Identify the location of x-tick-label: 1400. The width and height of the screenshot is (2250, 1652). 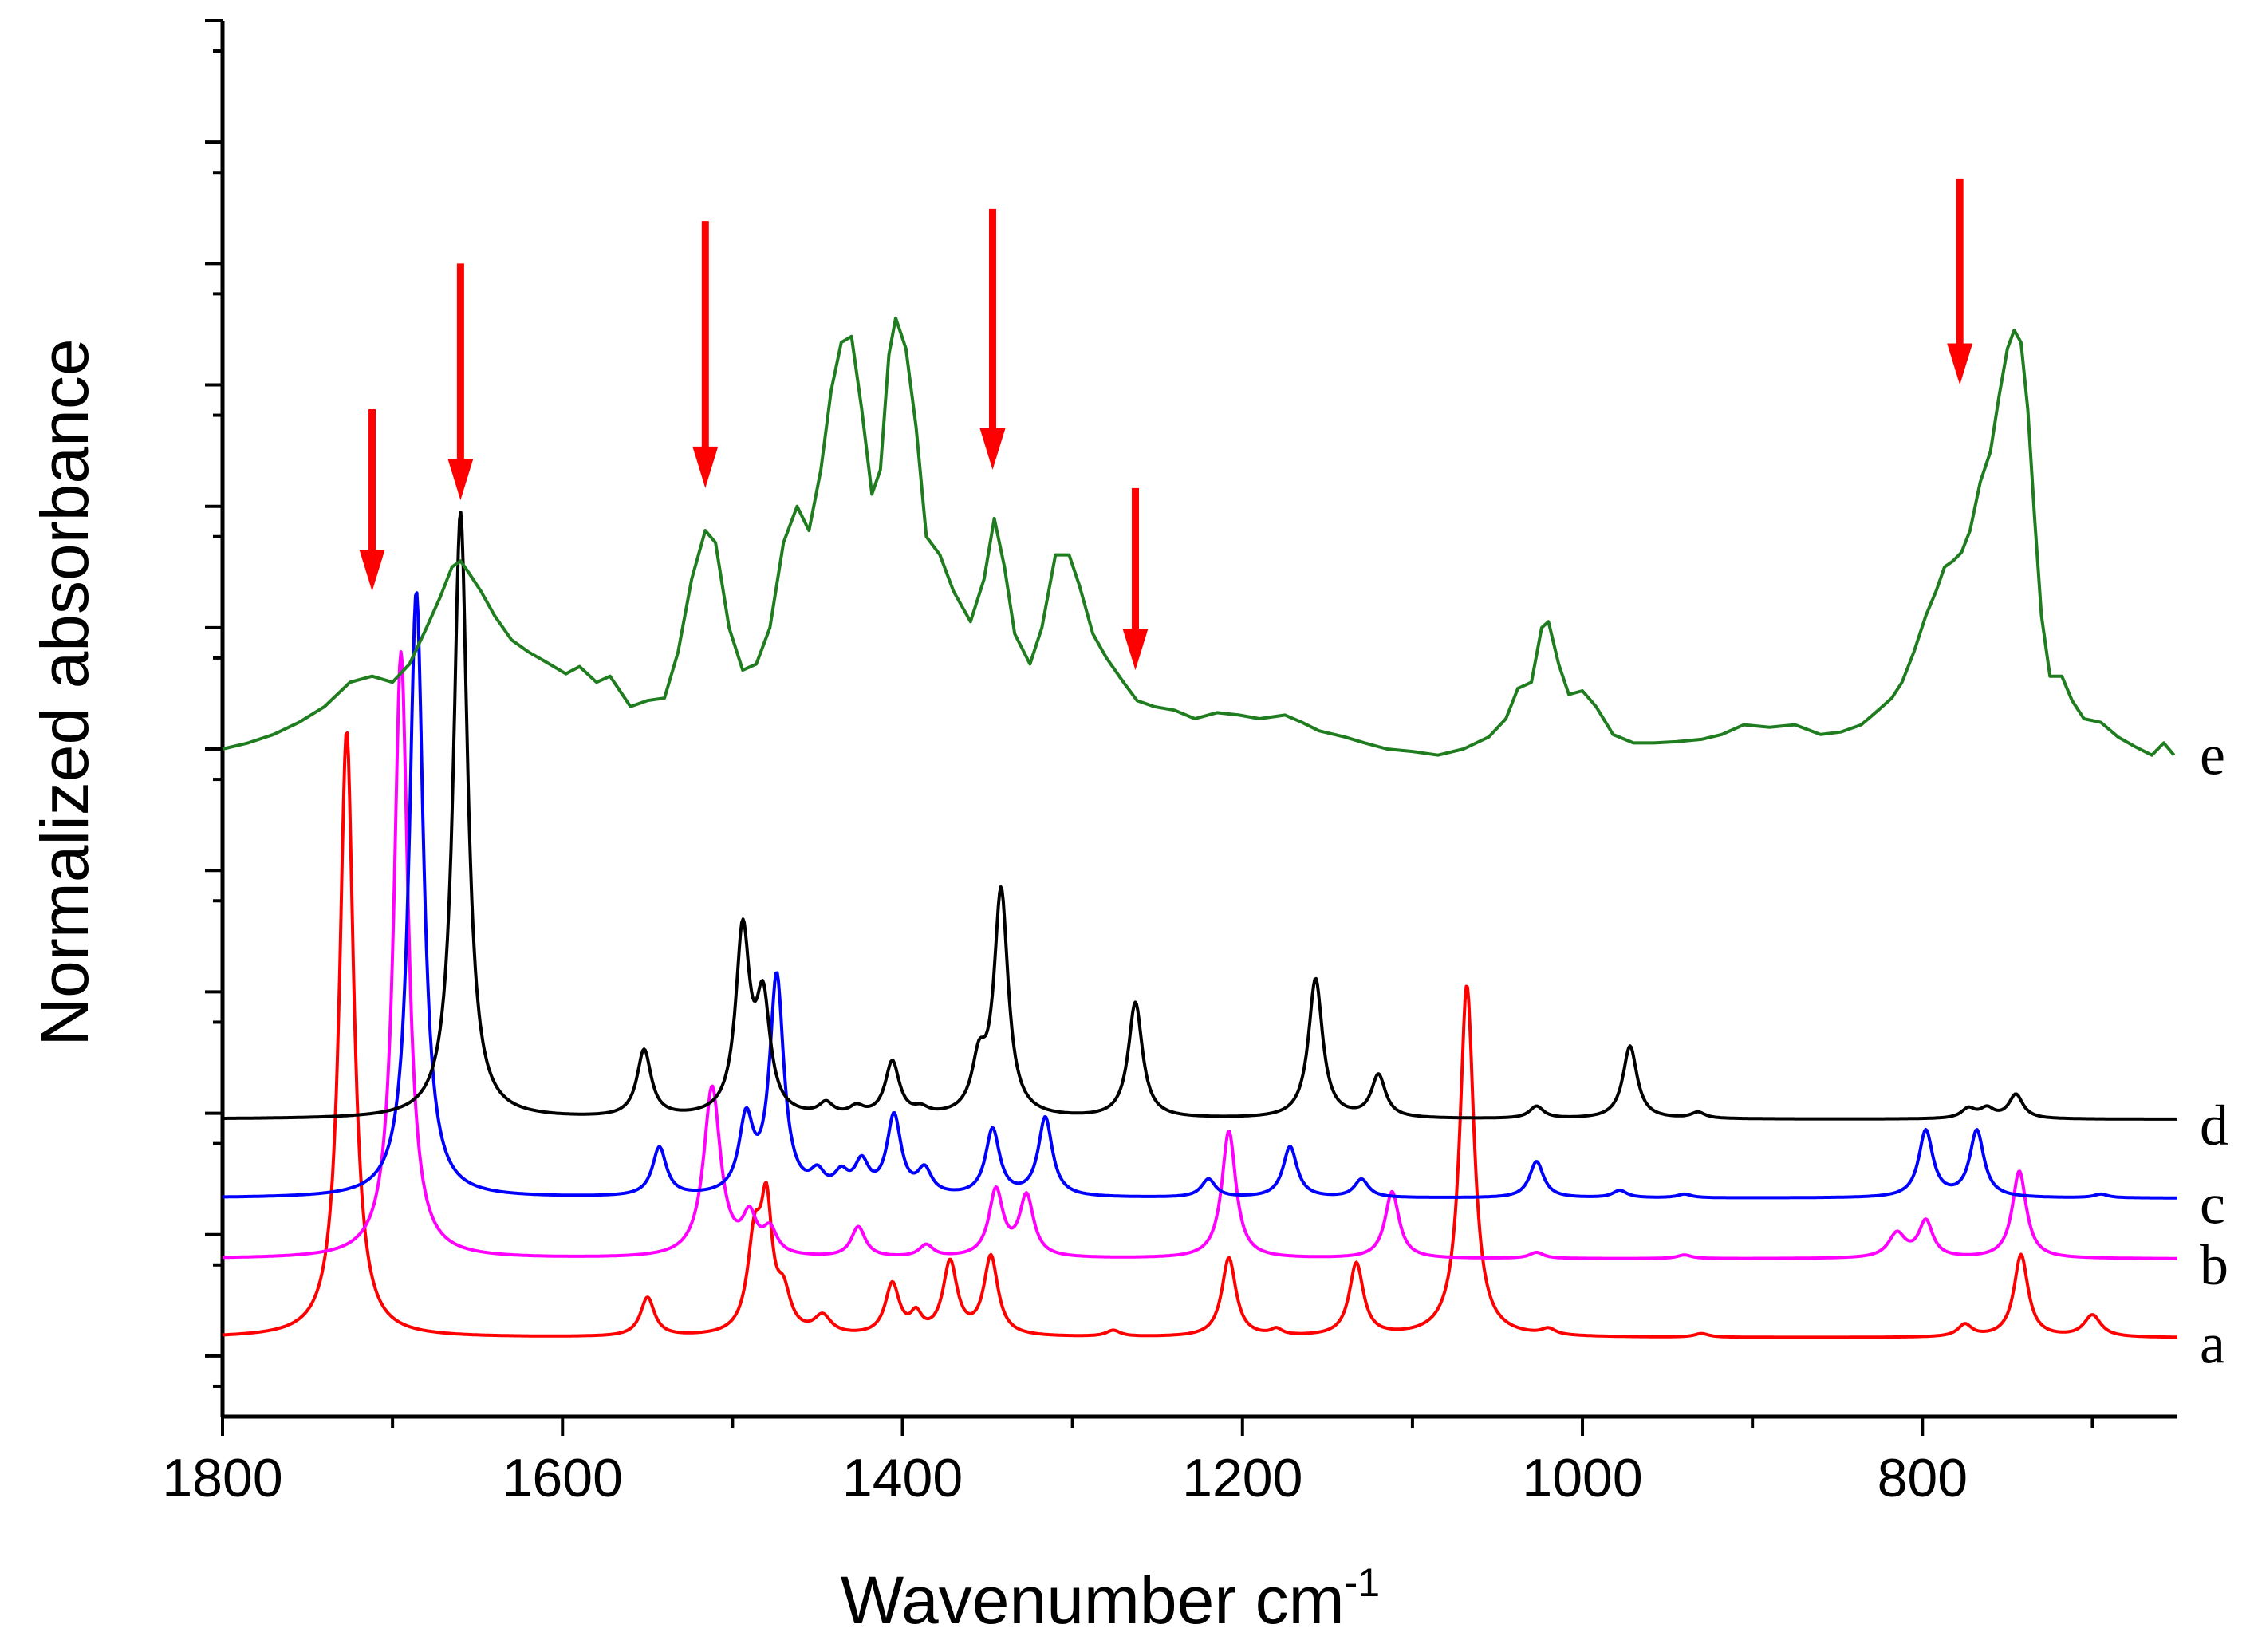
(902, 1478).